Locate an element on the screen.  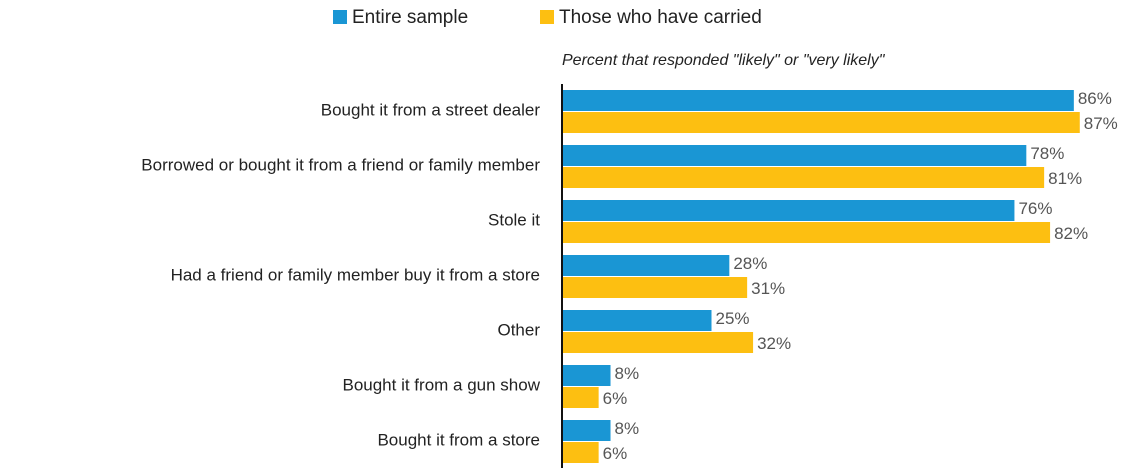
value-label: 87% is located at coordinates (1101, 123).